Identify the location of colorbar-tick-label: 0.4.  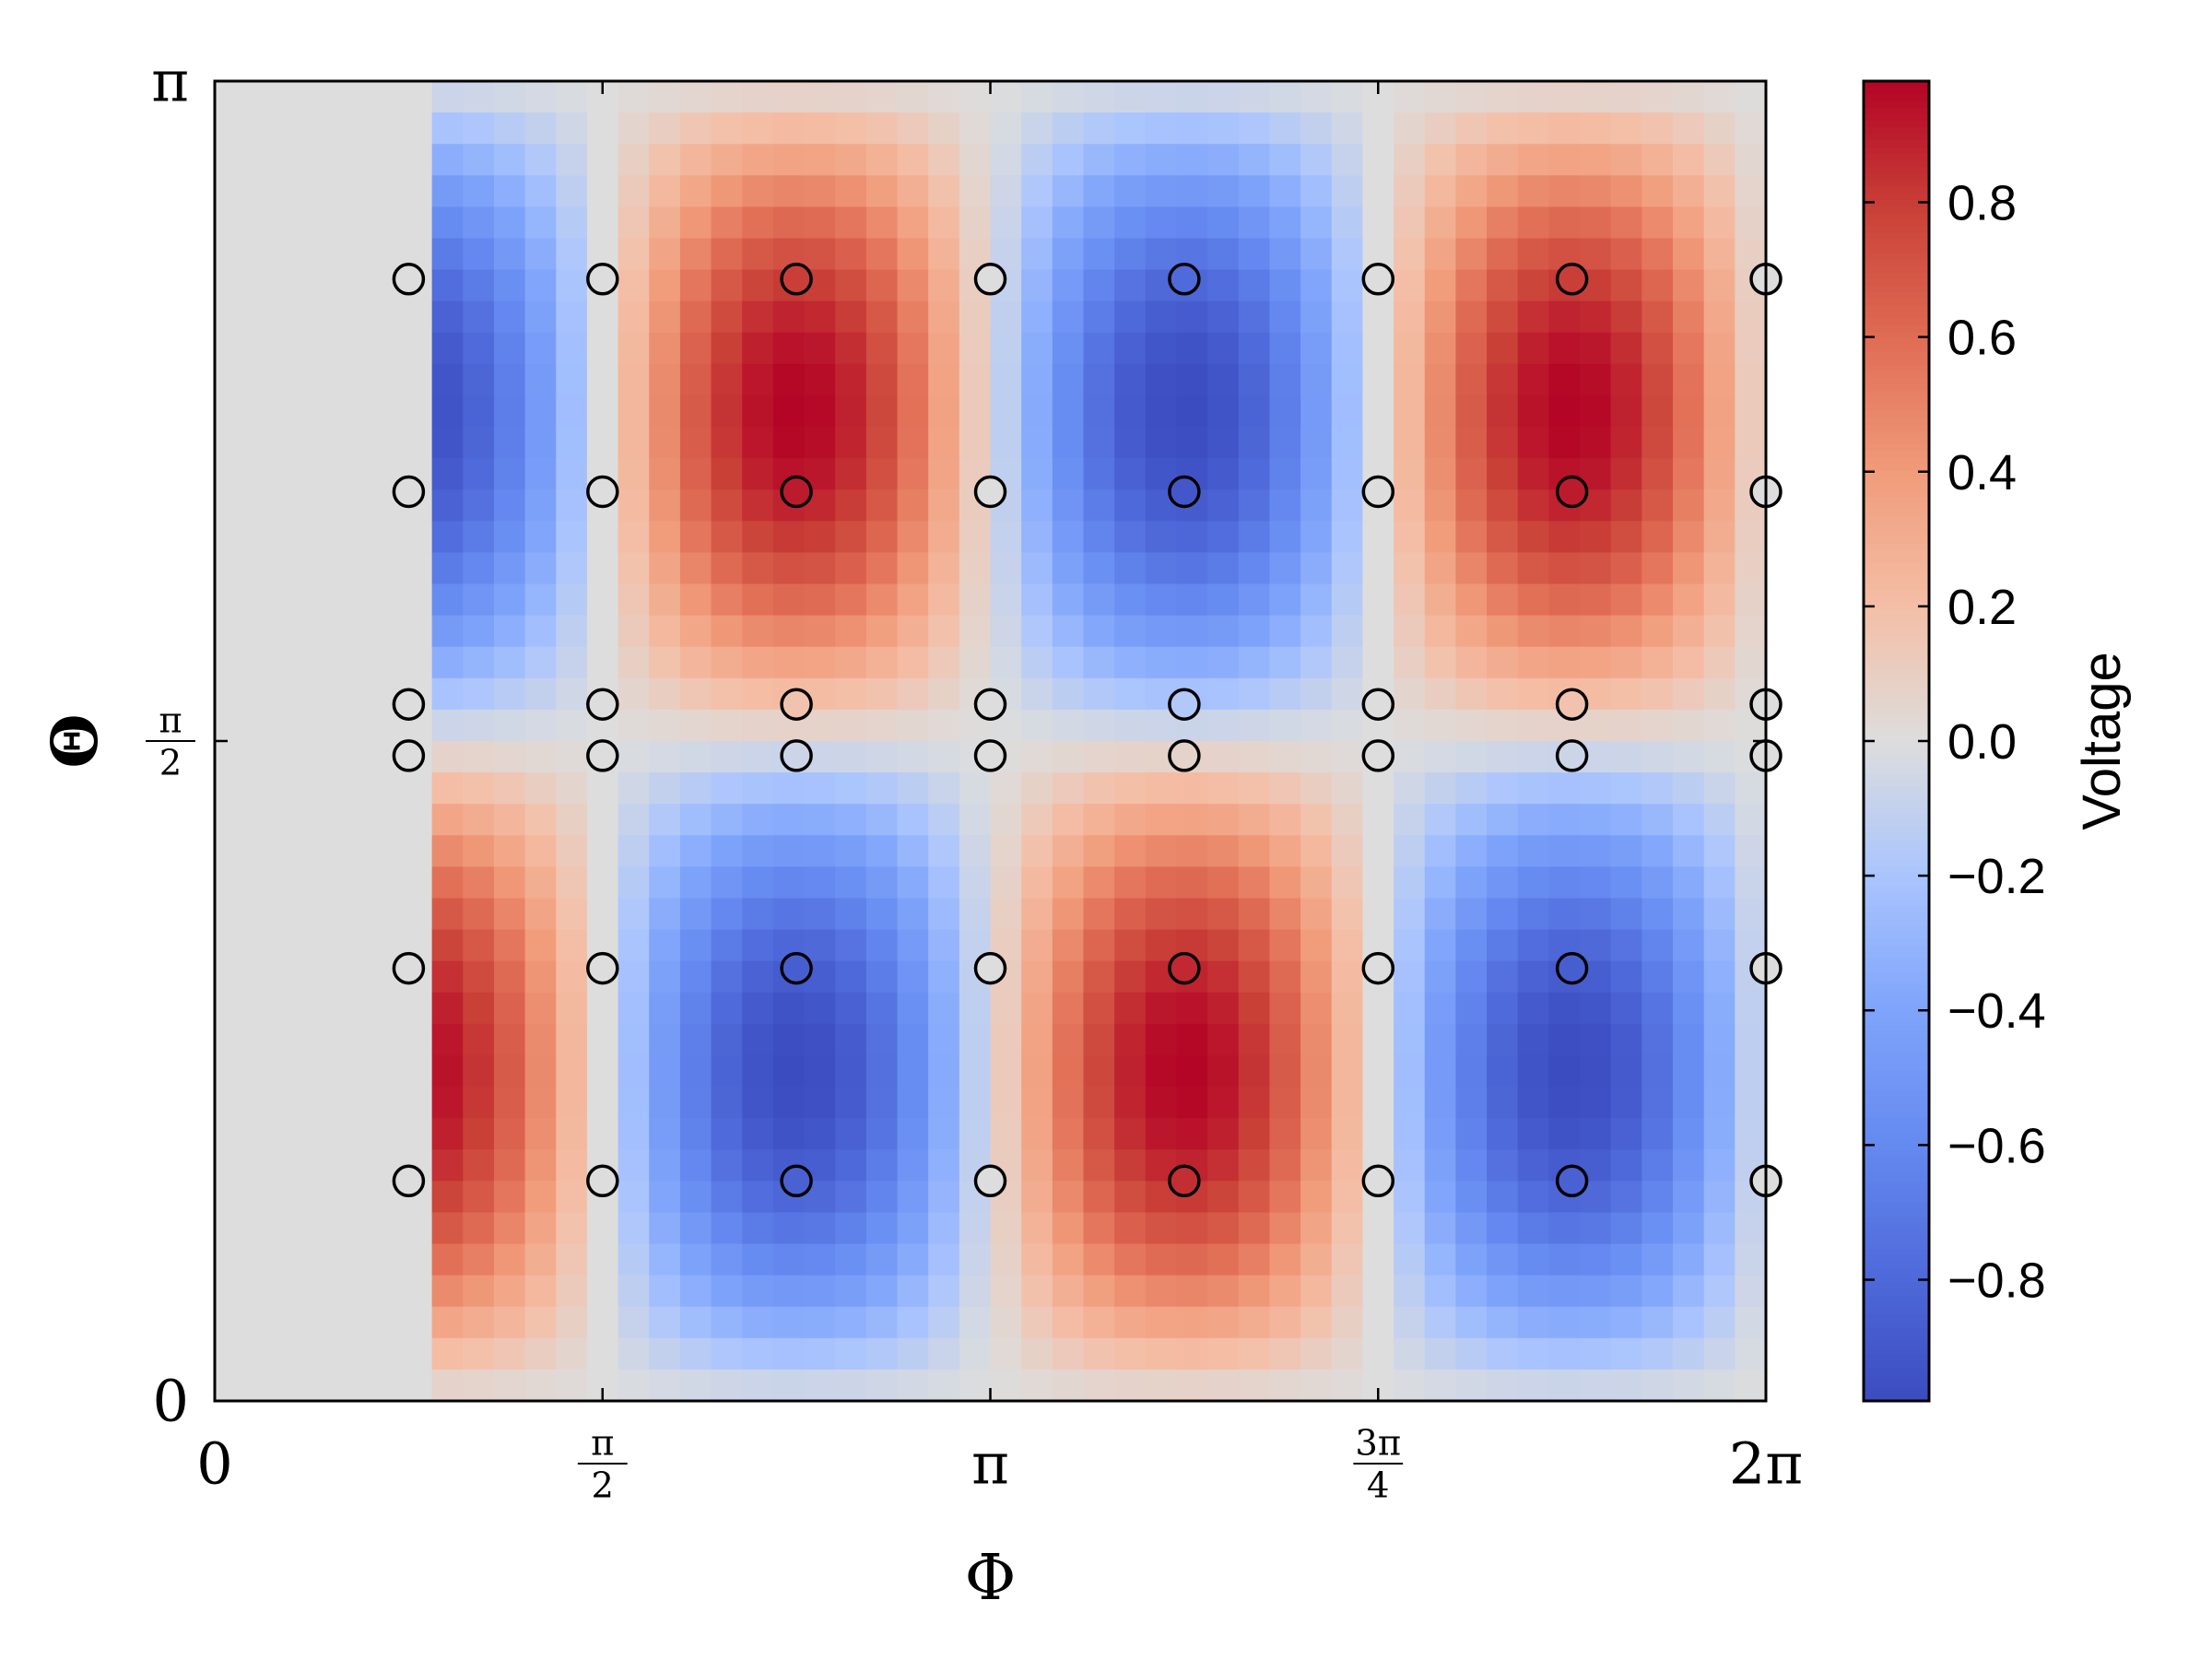
(1982, 472).